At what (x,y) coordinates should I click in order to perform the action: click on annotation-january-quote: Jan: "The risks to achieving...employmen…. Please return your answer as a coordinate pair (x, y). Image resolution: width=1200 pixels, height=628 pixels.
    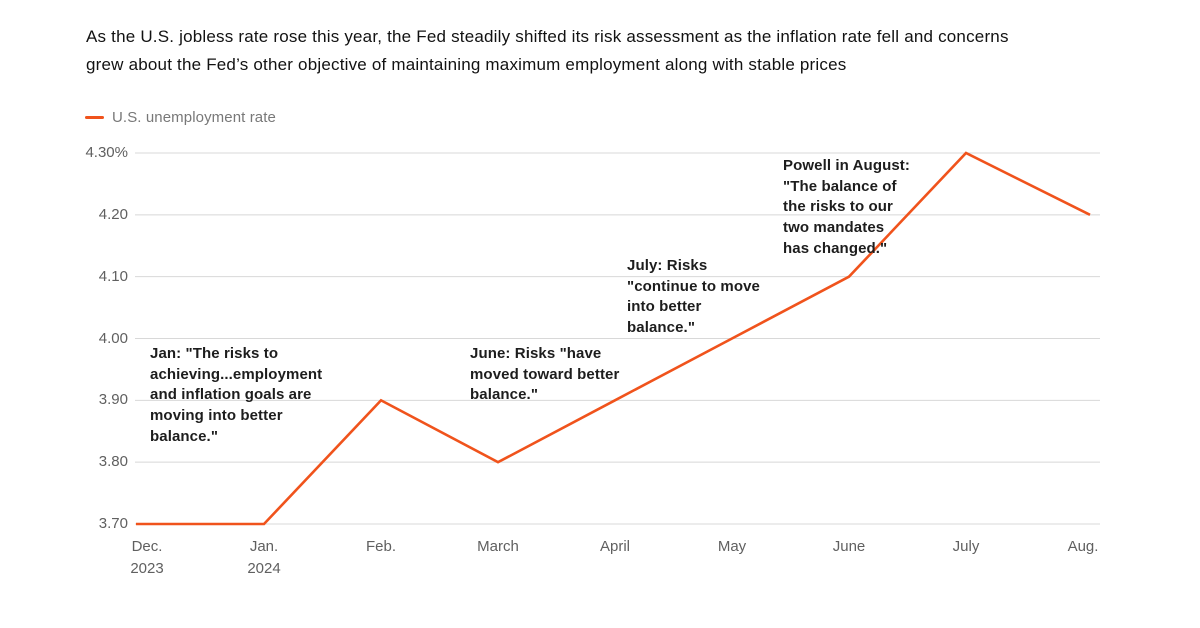
    Looking at the image, I should click on (236, 395).